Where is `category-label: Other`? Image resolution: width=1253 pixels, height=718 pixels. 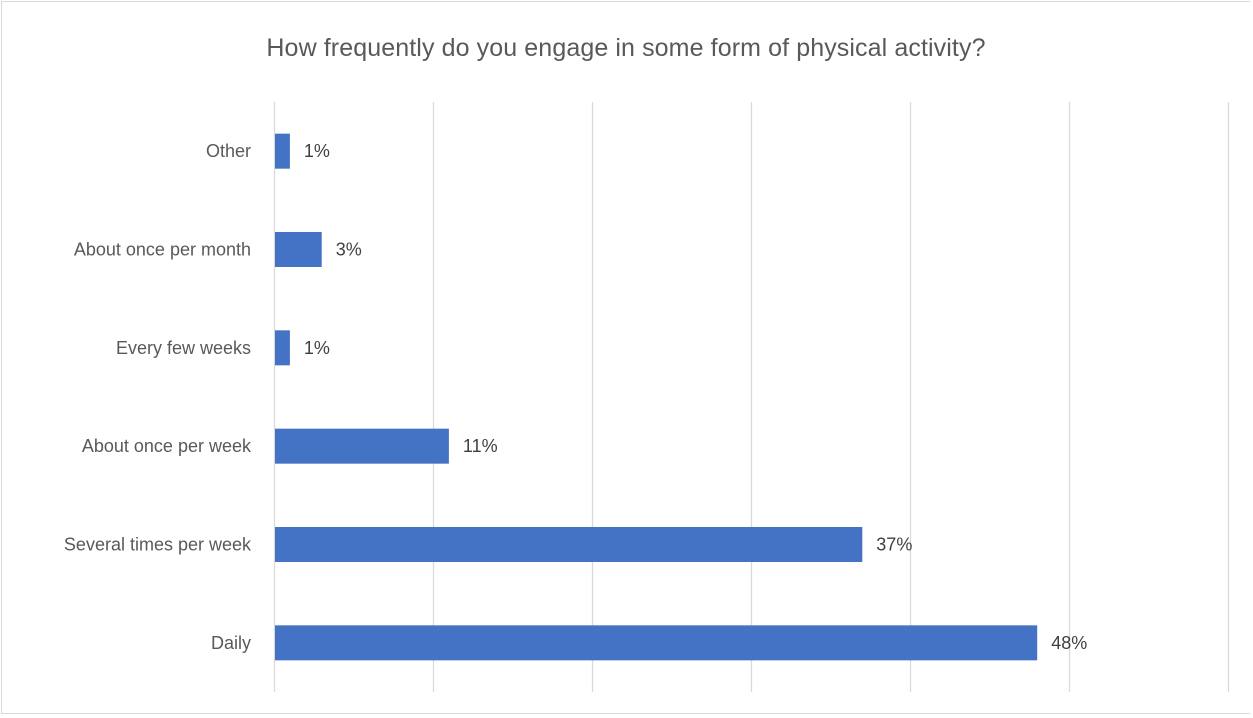 category-label: Other is located at coordinates (228, 151).